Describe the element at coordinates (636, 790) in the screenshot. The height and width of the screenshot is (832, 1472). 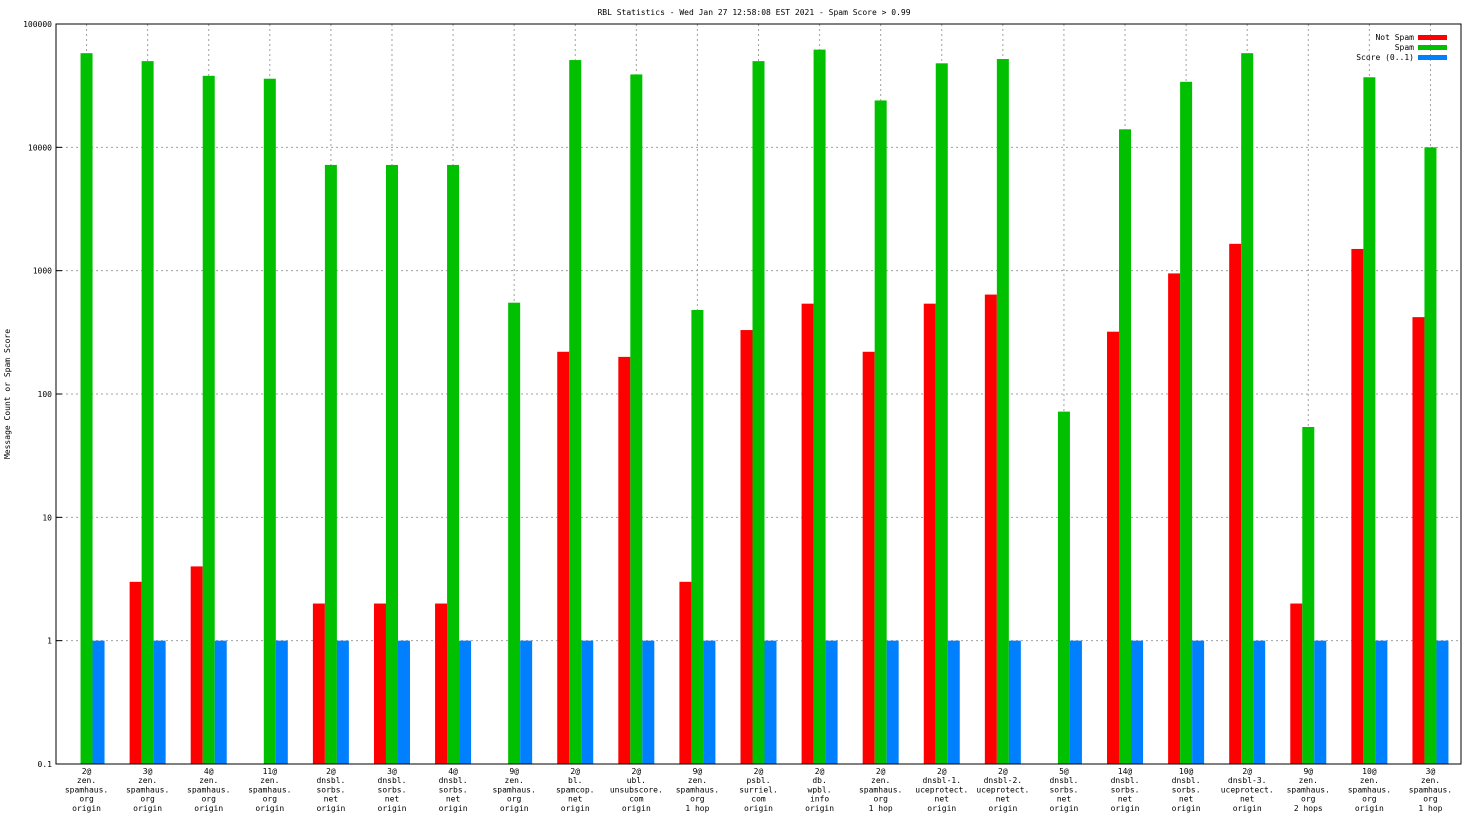
I see `x-tick-label: 2@ ubl. unsubscore. com origin` at that location.